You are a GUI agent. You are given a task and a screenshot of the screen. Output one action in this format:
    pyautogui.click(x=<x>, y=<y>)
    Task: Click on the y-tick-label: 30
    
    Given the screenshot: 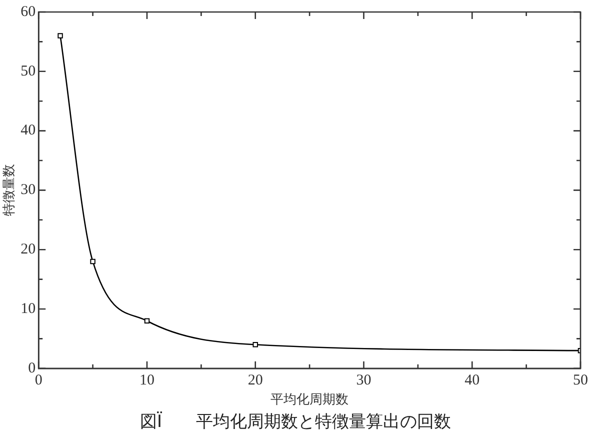 What is the action you would take?
    pyautogui.click(x=28, y=190)
    